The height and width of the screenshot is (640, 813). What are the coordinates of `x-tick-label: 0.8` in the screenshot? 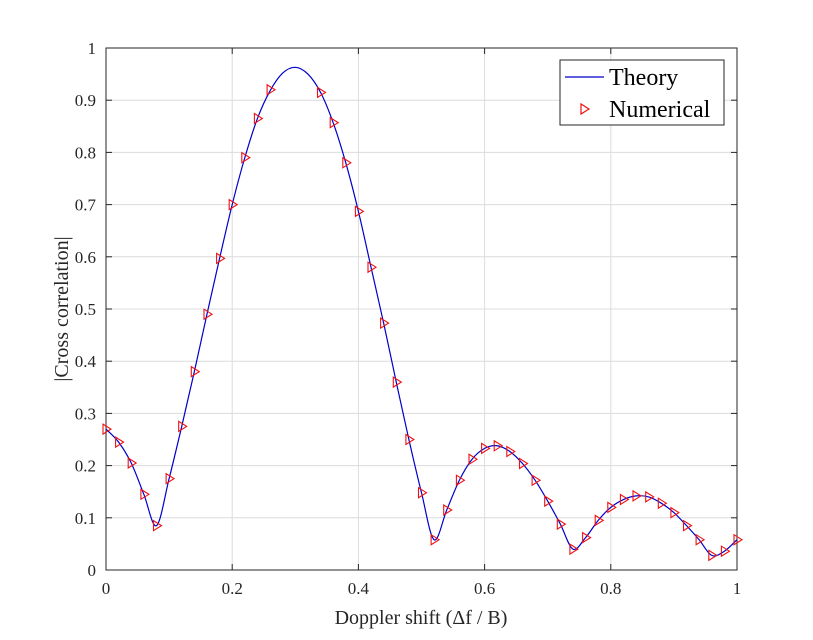 It's located at (610, 588).